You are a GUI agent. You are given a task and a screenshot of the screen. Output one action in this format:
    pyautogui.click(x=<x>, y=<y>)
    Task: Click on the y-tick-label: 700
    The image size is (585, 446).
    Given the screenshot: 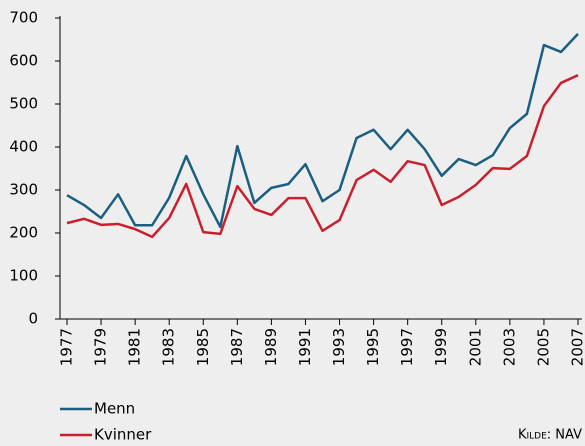 What is the action you would take?
    pyautogui.click(x=23, y=18)
    